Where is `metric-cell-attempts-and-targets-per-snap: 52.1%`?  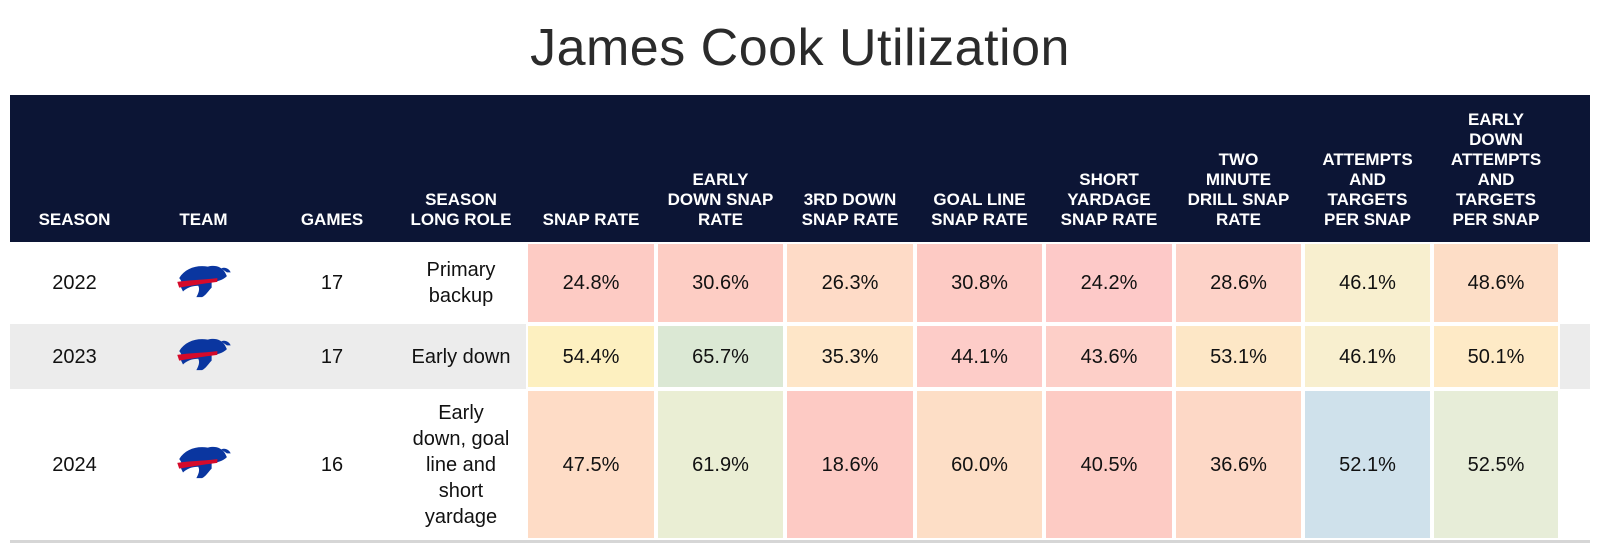 metric-cell-attempts-and-targets-per-snap: 52.1% is located at coordinates (1367, 464).